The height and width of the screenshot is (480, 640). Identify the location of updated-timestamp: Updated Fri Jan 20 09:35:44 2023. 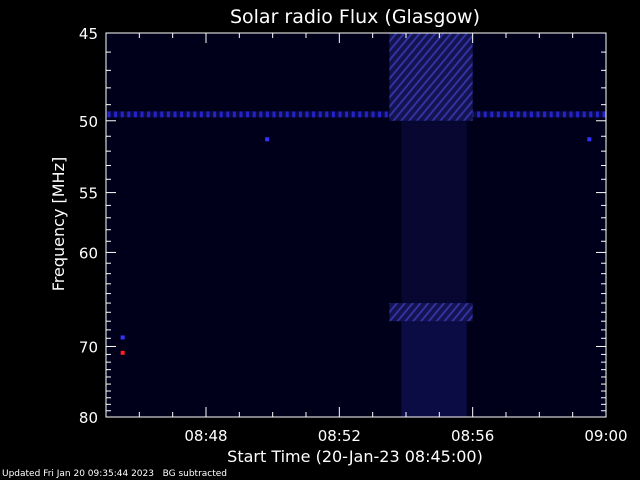
(78, 474).